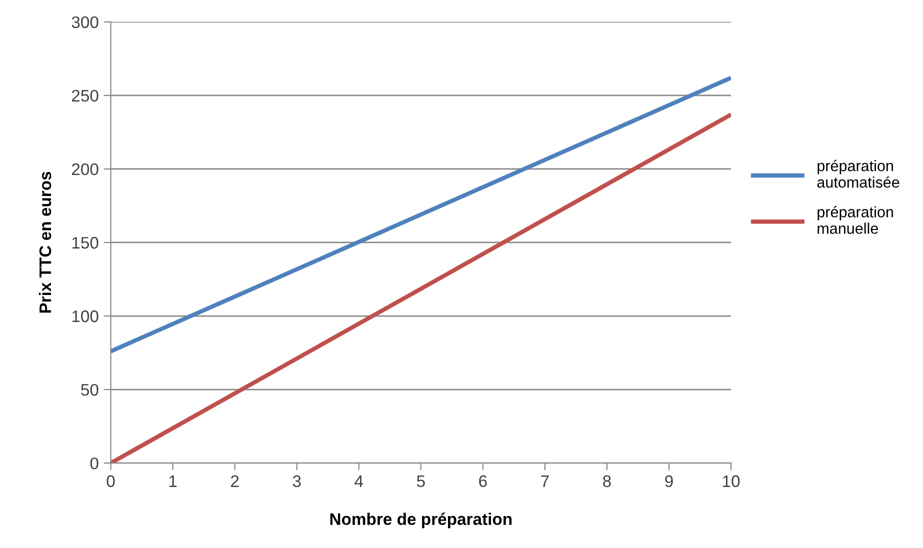  I want to click on x-tick-label: 8, so click(607, 481).